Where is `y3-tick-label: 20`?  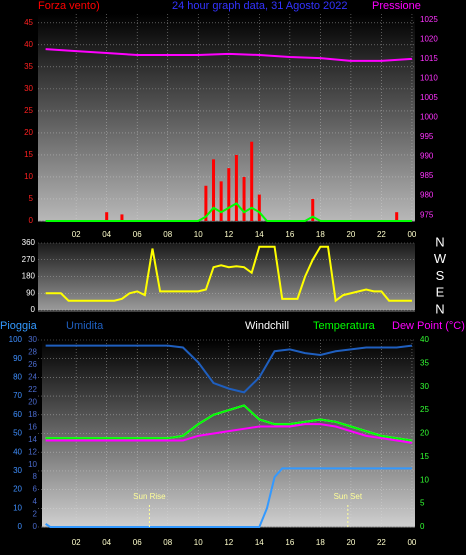 y3-tick-label: 20 is located at coordinates (32, 401).